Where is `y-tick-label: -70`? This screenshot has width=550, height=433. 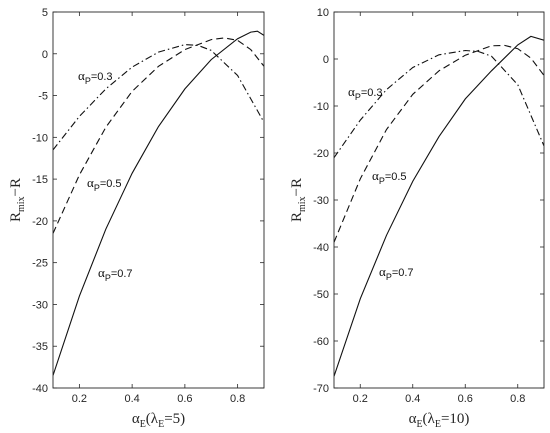
y-tick-label: -70 is located at coordinates (321, 389).